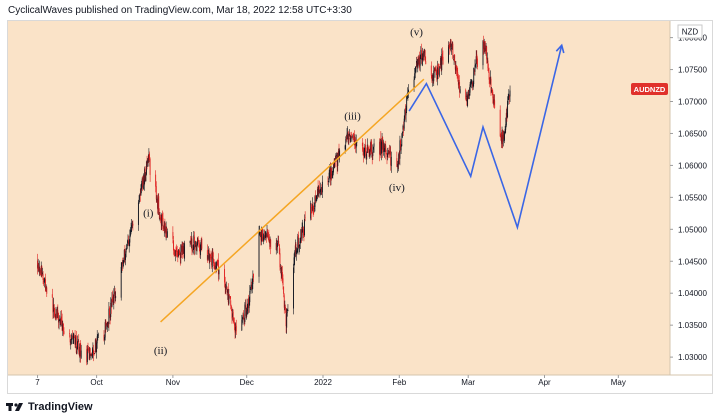 This screenshot has width=720, height=419. What do you see at coordinates (330, 381) in the screenshot?
I see `time-axis: 7 Oct Nov Dec 2022 Feb Mar Apr May` at bounding box center [330, 381].